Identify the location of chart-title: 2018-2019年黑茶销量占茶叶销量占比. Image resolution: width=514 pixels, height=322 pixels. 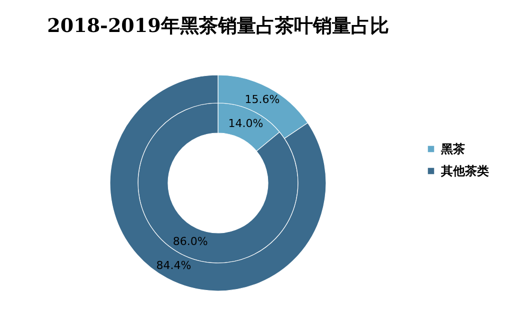
(218, 26).